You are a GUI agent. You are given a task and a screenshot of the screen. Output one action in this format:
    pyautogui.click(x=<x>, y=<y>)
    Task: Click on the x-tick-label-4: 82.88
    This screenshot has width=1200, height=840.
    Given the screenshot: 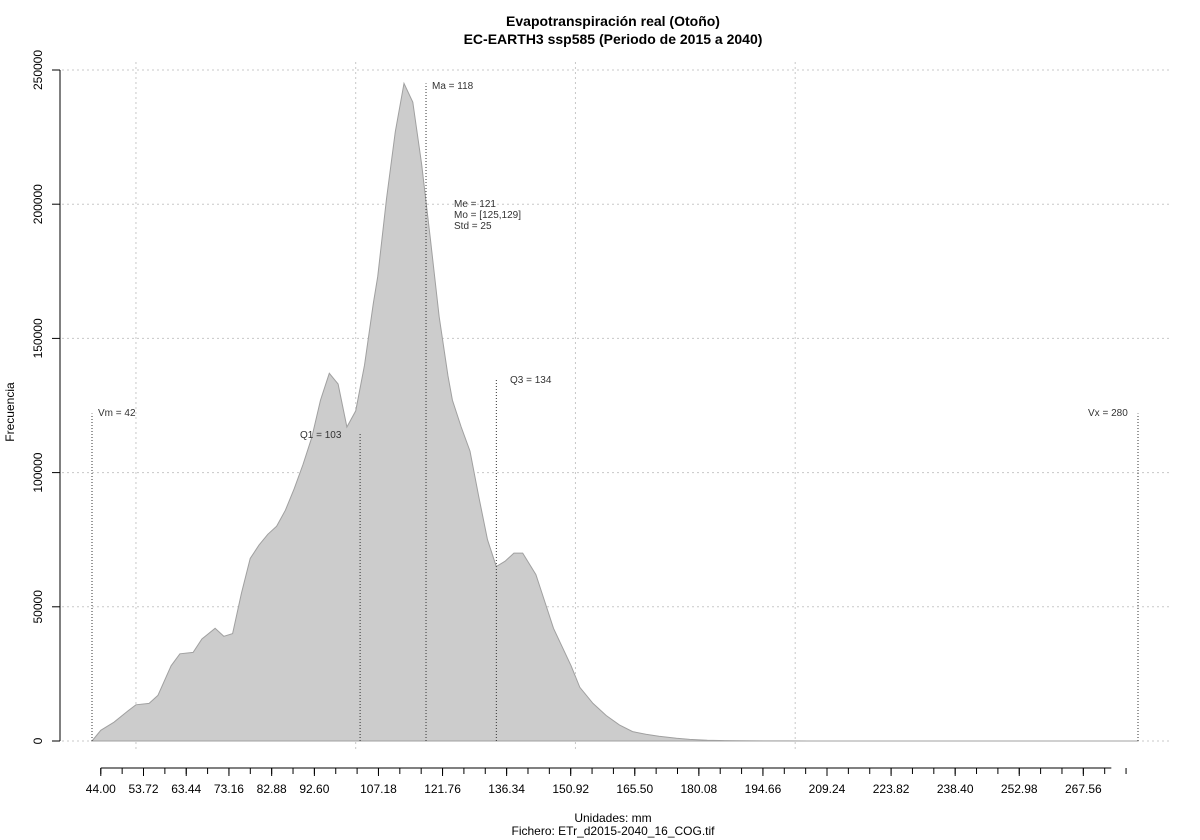 What is the action you would take?
    pyautogui.click(x=272, y=789)
    